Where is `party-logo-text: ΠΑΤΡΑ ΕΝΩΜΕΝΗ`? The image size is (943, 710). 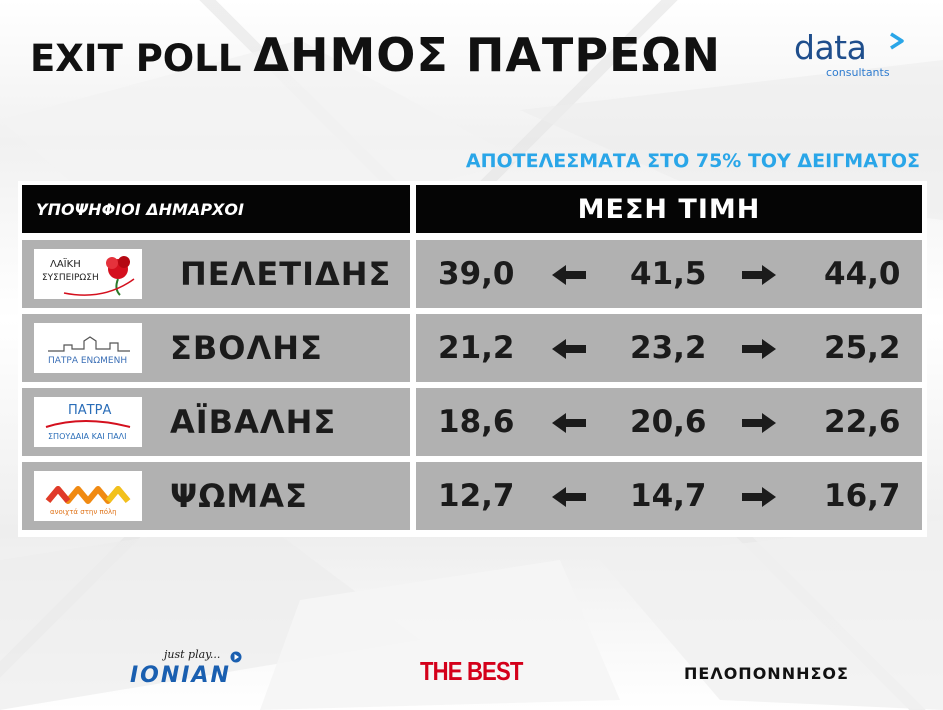 party-logo-text: ΠΑΤΡΑ ΕΝΩΜΕΝΗ is located at coordinates (88, 361).